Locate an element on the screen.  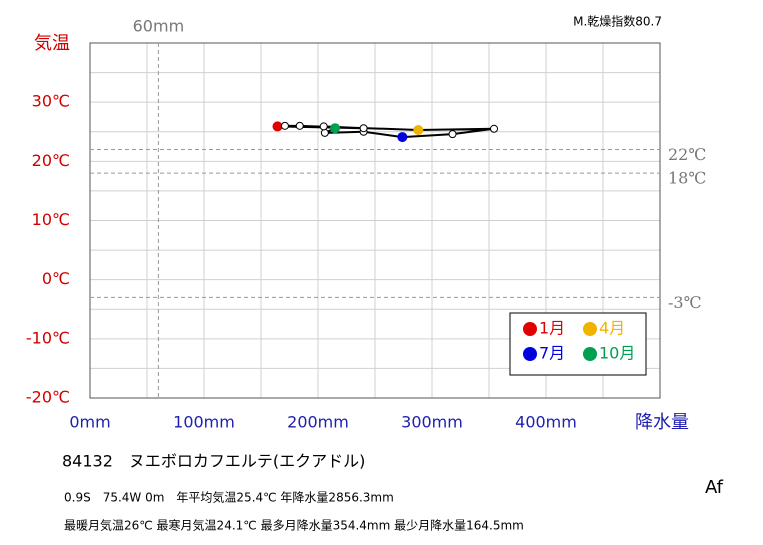
index-label: M.乾燥指数80.7 is located at coordinates (617, 21).